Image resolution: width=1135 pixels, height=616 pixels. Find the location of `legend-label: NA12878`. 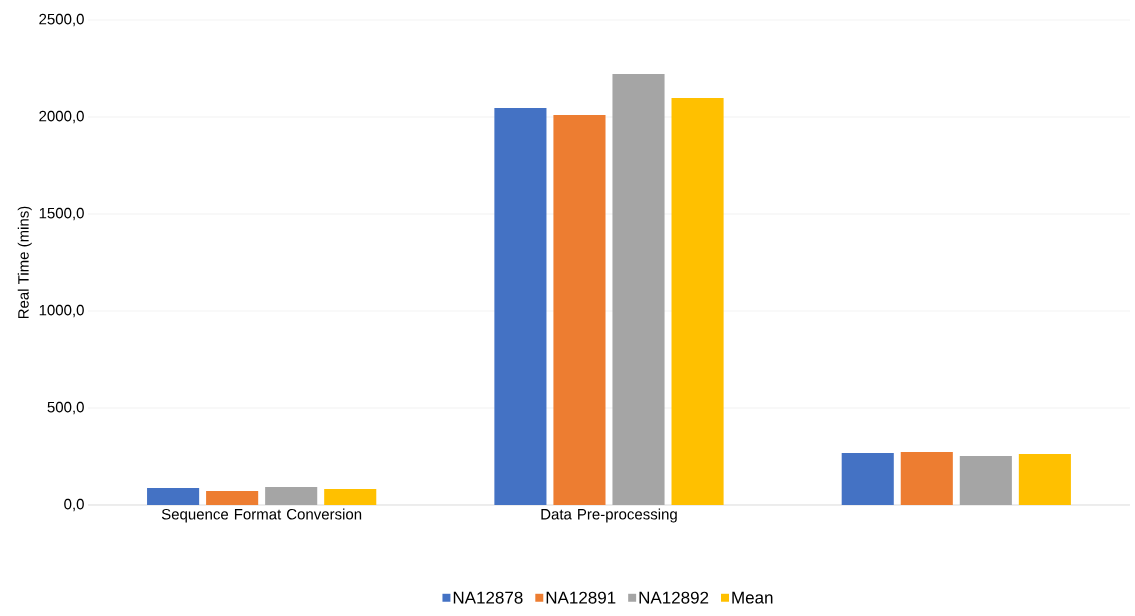

legend-label: NA12878 is located at coordinates (488, 597).